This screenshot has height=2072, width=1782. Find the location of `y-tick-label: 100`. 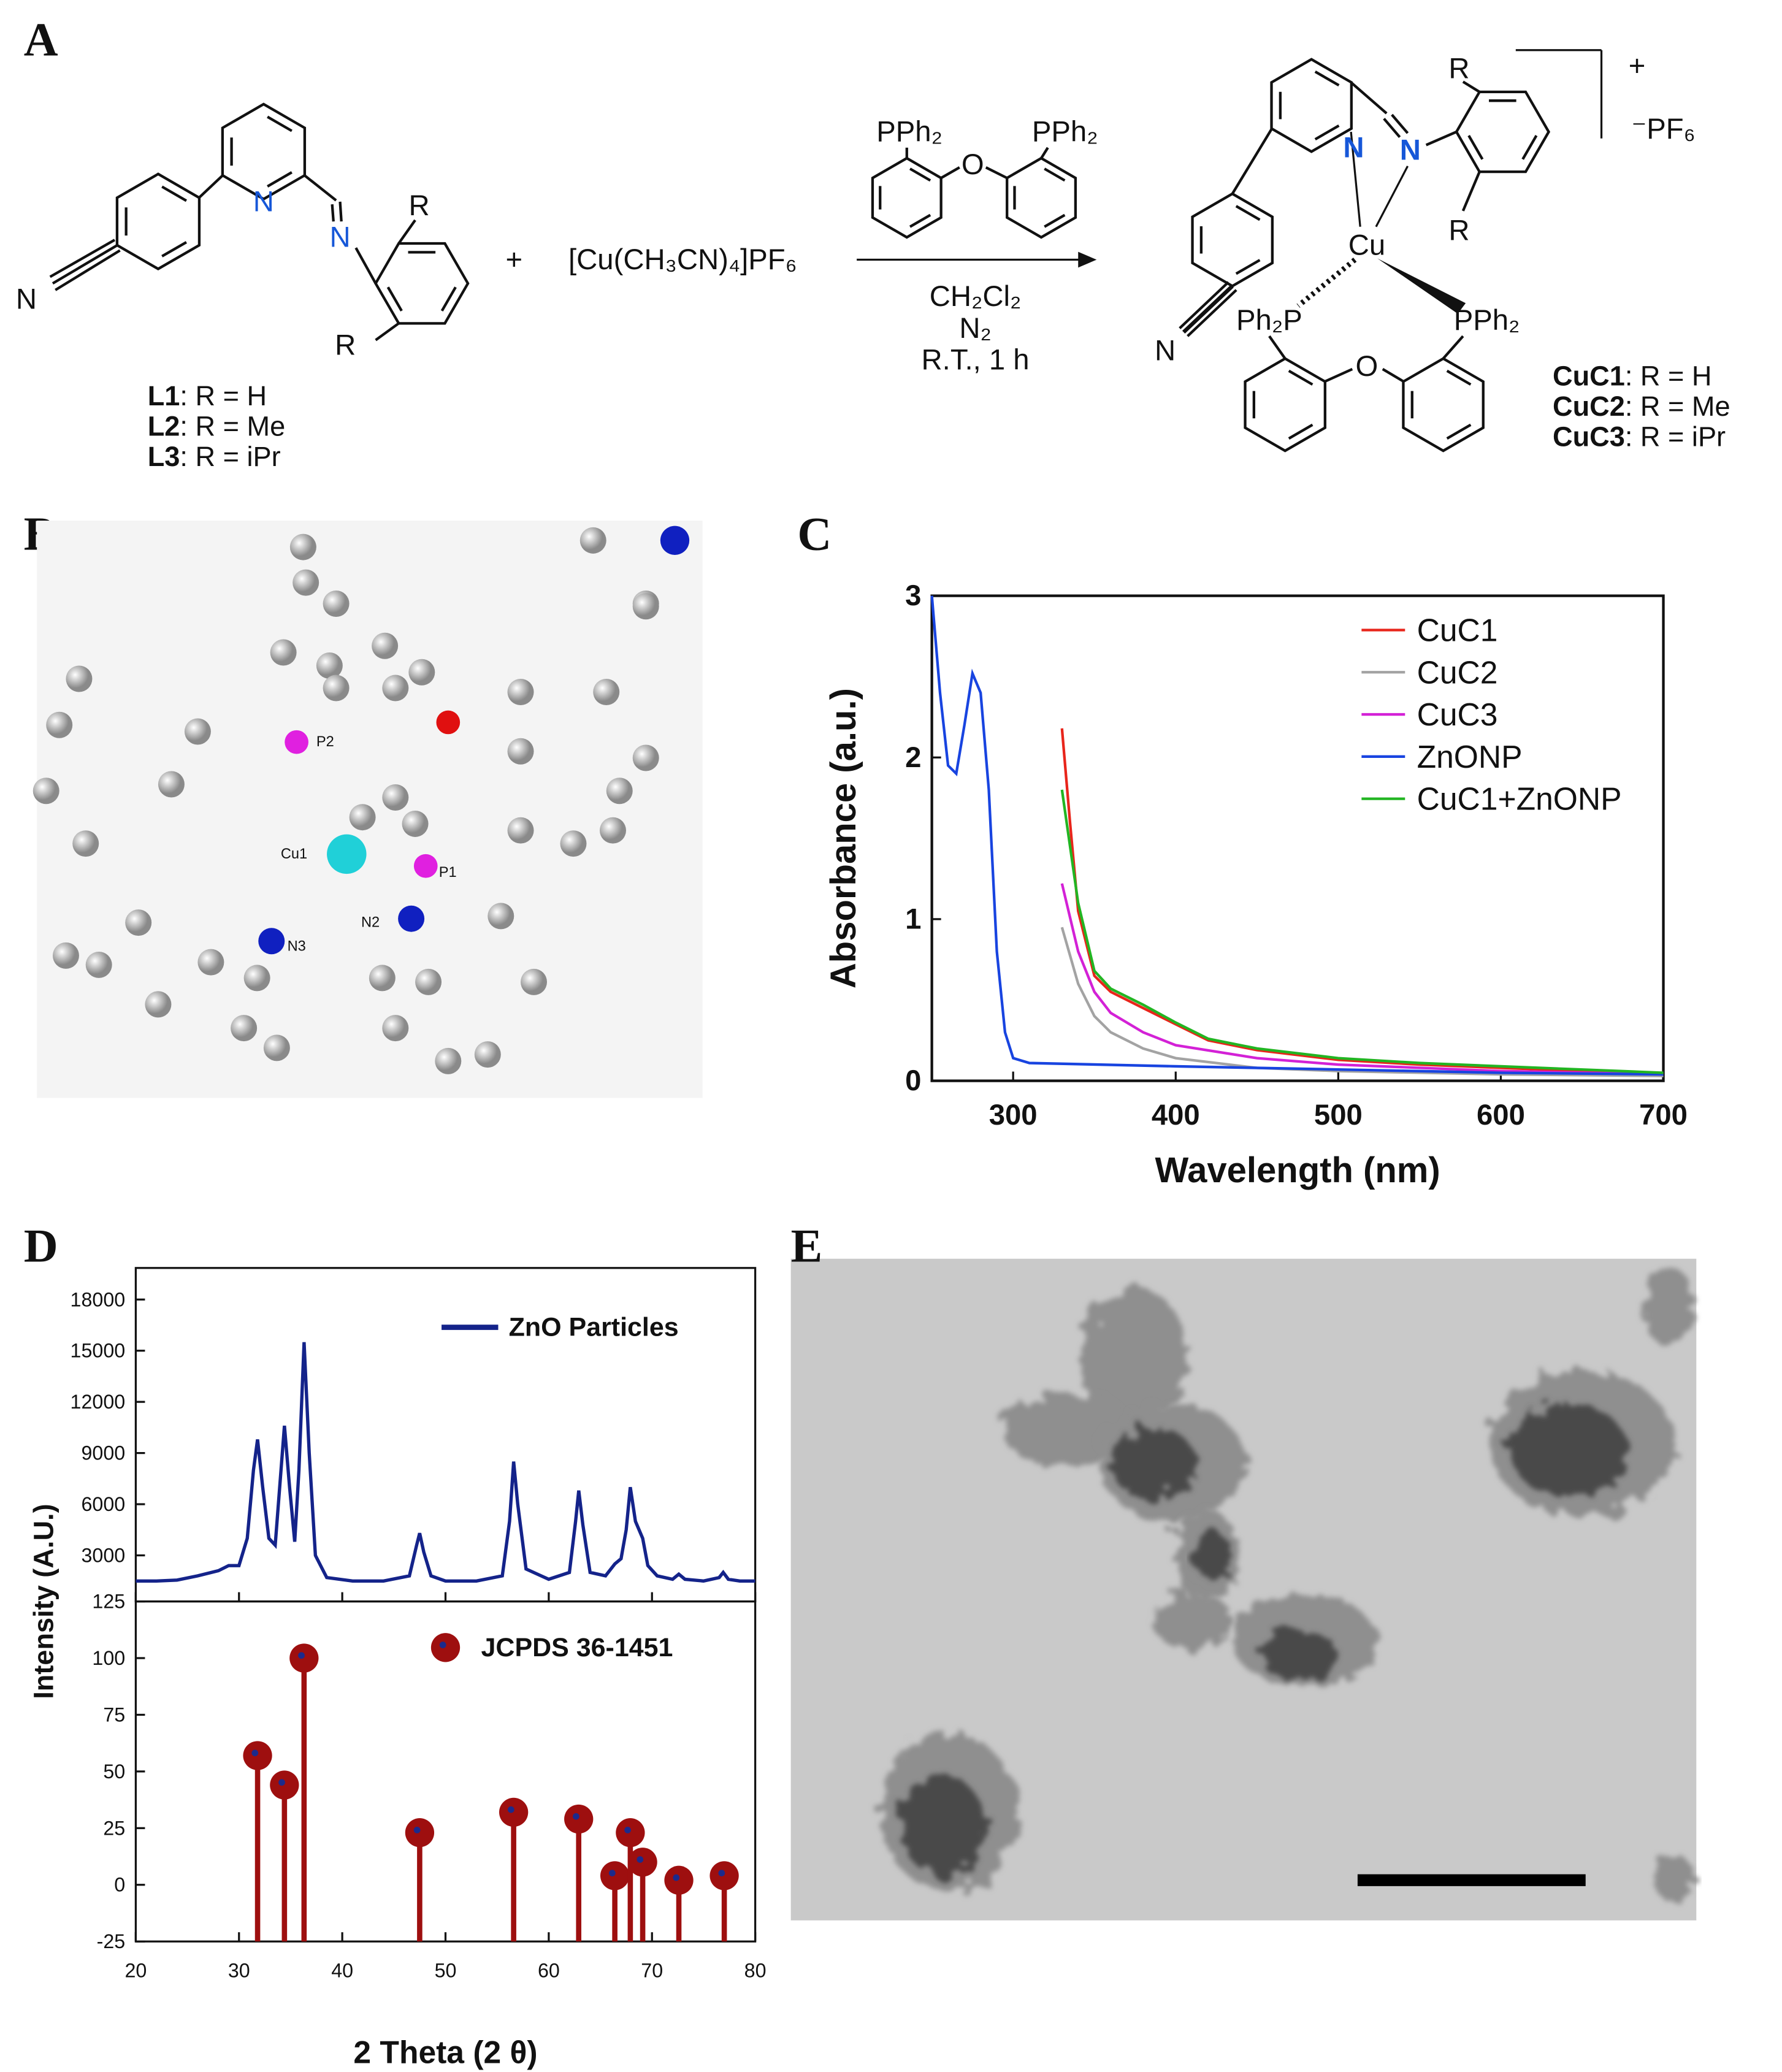

y-tick-label: 100 is located at coordinates (108, 1658).